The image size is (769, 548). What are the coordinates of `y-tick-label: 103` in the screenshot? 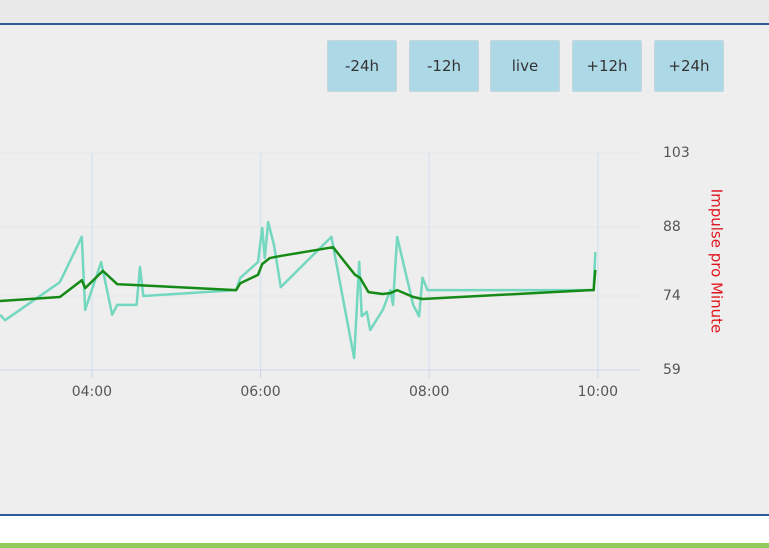 It's located at (676, 153).